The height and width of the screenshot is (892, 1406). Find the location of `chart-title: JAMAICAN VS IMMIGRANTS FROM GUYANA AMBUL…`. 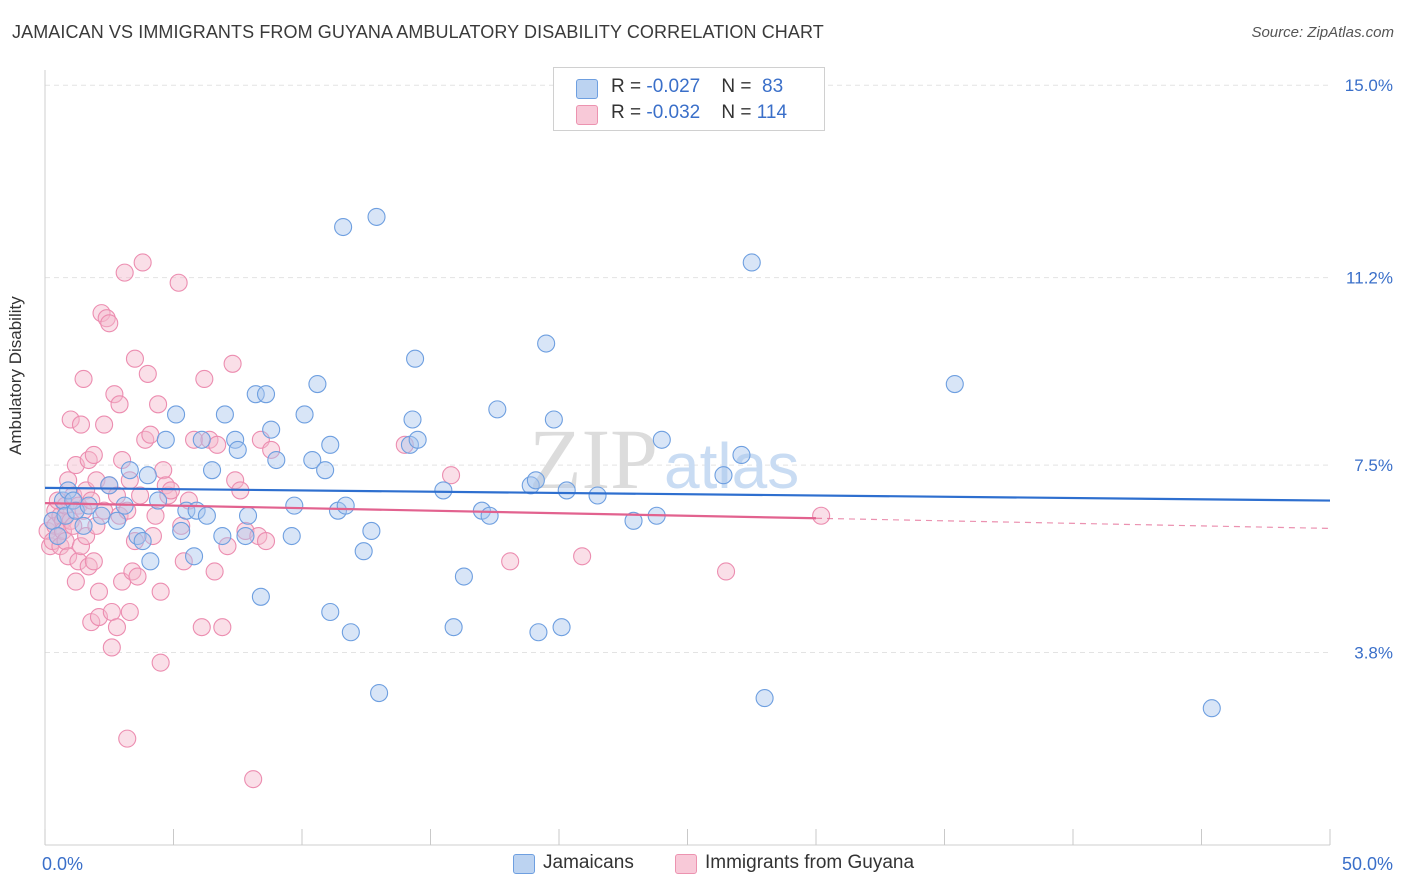

chart-title: JAMAICAN VS IMMIGRANTS FROM GUYANA AMBUL… is located at coordinates (418, 32).